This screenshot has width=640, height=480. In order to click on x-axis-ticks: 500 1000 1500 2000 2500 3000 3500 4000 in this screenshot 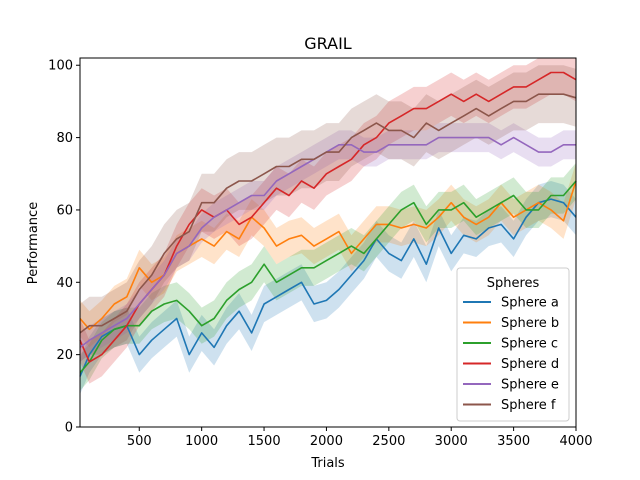, I will do `click(360, 438)`.